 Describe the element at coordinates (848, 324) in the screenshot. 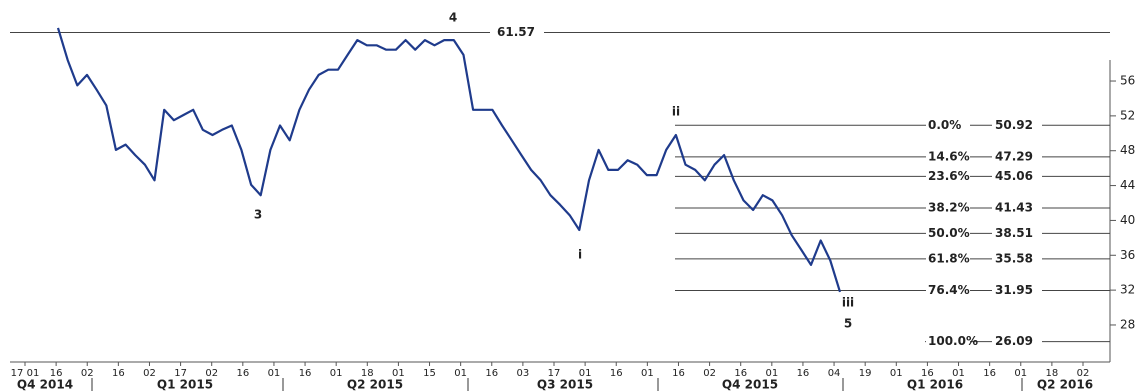

I see `wave-label: 5` at that location.